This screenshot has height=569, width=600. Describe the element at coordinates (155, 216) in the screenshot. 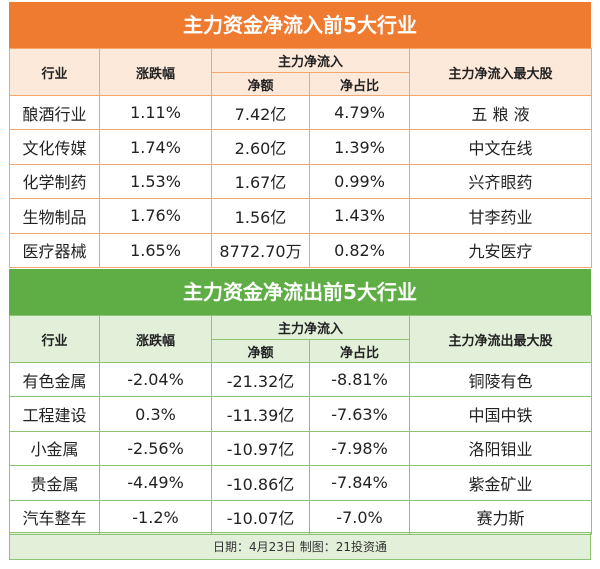

I see `table-cell: 1.76%` at that location.